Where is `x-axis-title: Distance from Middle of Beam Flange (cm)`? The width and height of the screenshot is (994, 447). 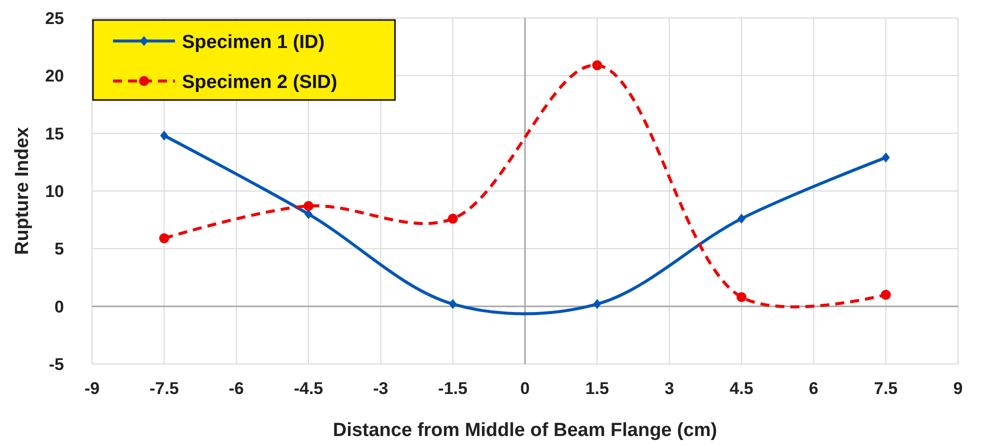 x-axis-title: Distance from Middle of Beam Flange (cm) is located at coordinates (525, 430).